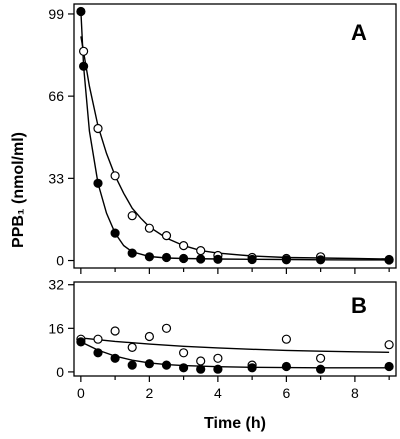 This screenshot has width=400, height=439. Describe the element at coordinates (149, 393) in the screenshot. I see `x-tick-label: 2` at that location.